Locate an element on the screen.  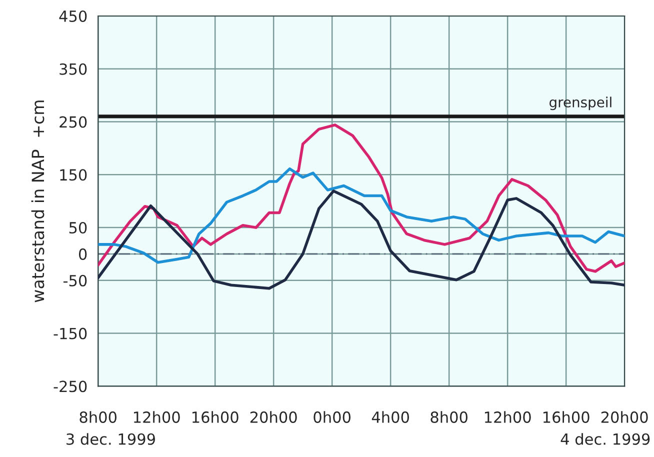
x-tick-label: 0h00 is located at coordinates (332, 417).